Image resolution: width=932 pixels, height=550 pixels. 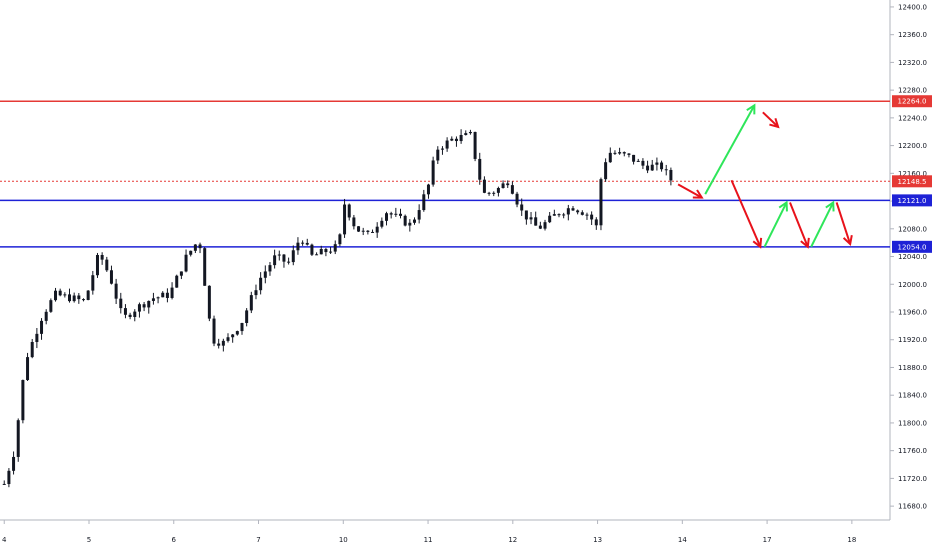 What do you see at coordinates (258, 540) in the screenshot?
I see `x-tick-label: 7` at bounding box center [258, 540].